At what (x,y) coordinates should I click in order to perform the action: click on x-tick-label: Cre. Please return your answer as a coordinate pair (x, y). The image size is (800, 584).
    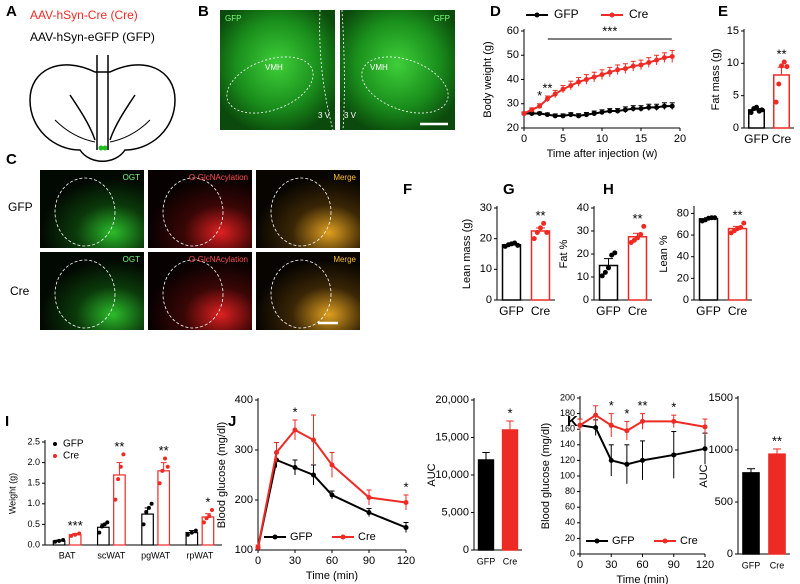
    Looking at the image, I should click on (638, 311).